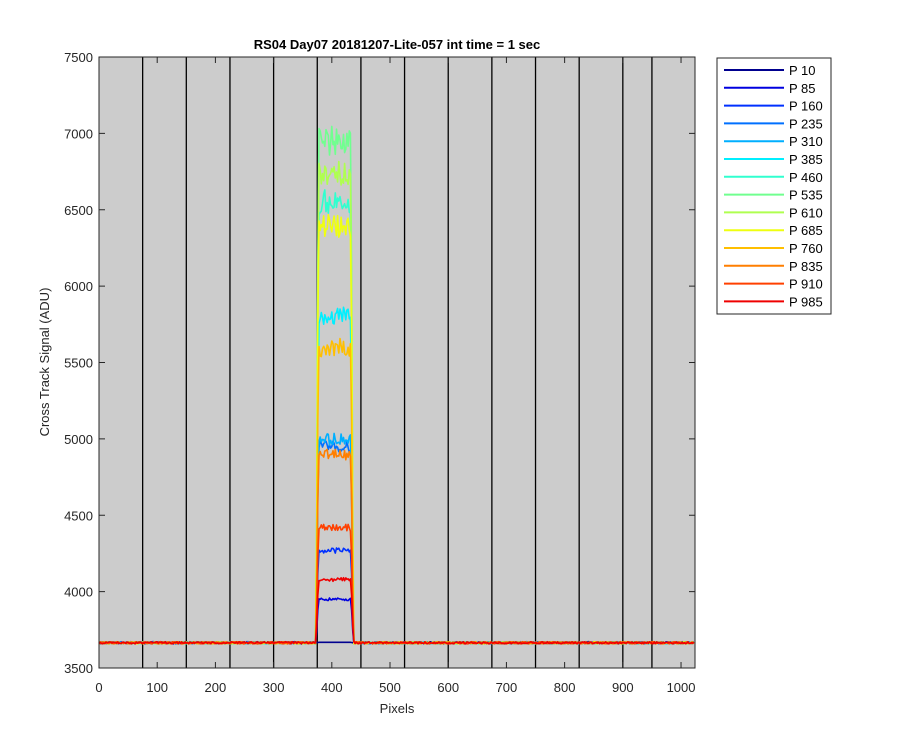  Describe the element at coordinates (44, 362) in the screenshot. I see `y-axis-label: Cross Track Signal (ADU)` at that location.